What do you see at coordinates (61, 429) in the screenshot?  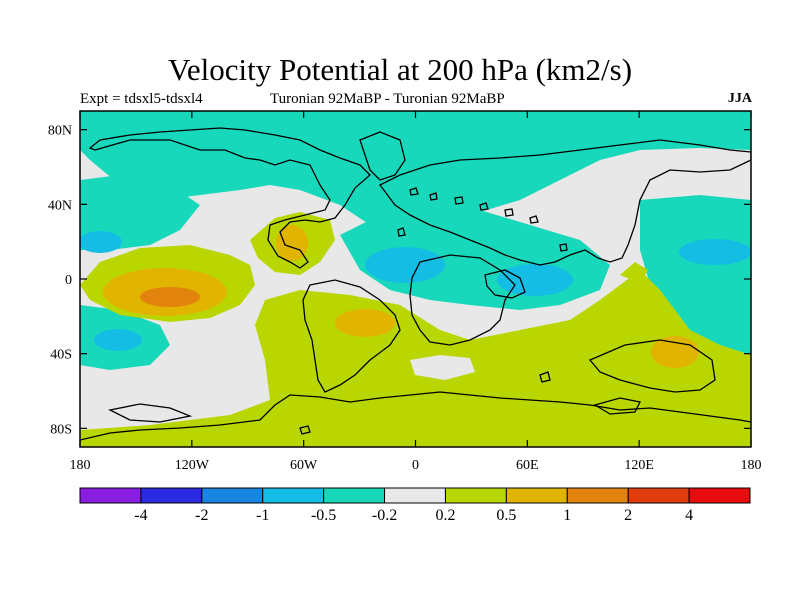 I see `y-tick-label: 80S` at bounding box center [61, 429].